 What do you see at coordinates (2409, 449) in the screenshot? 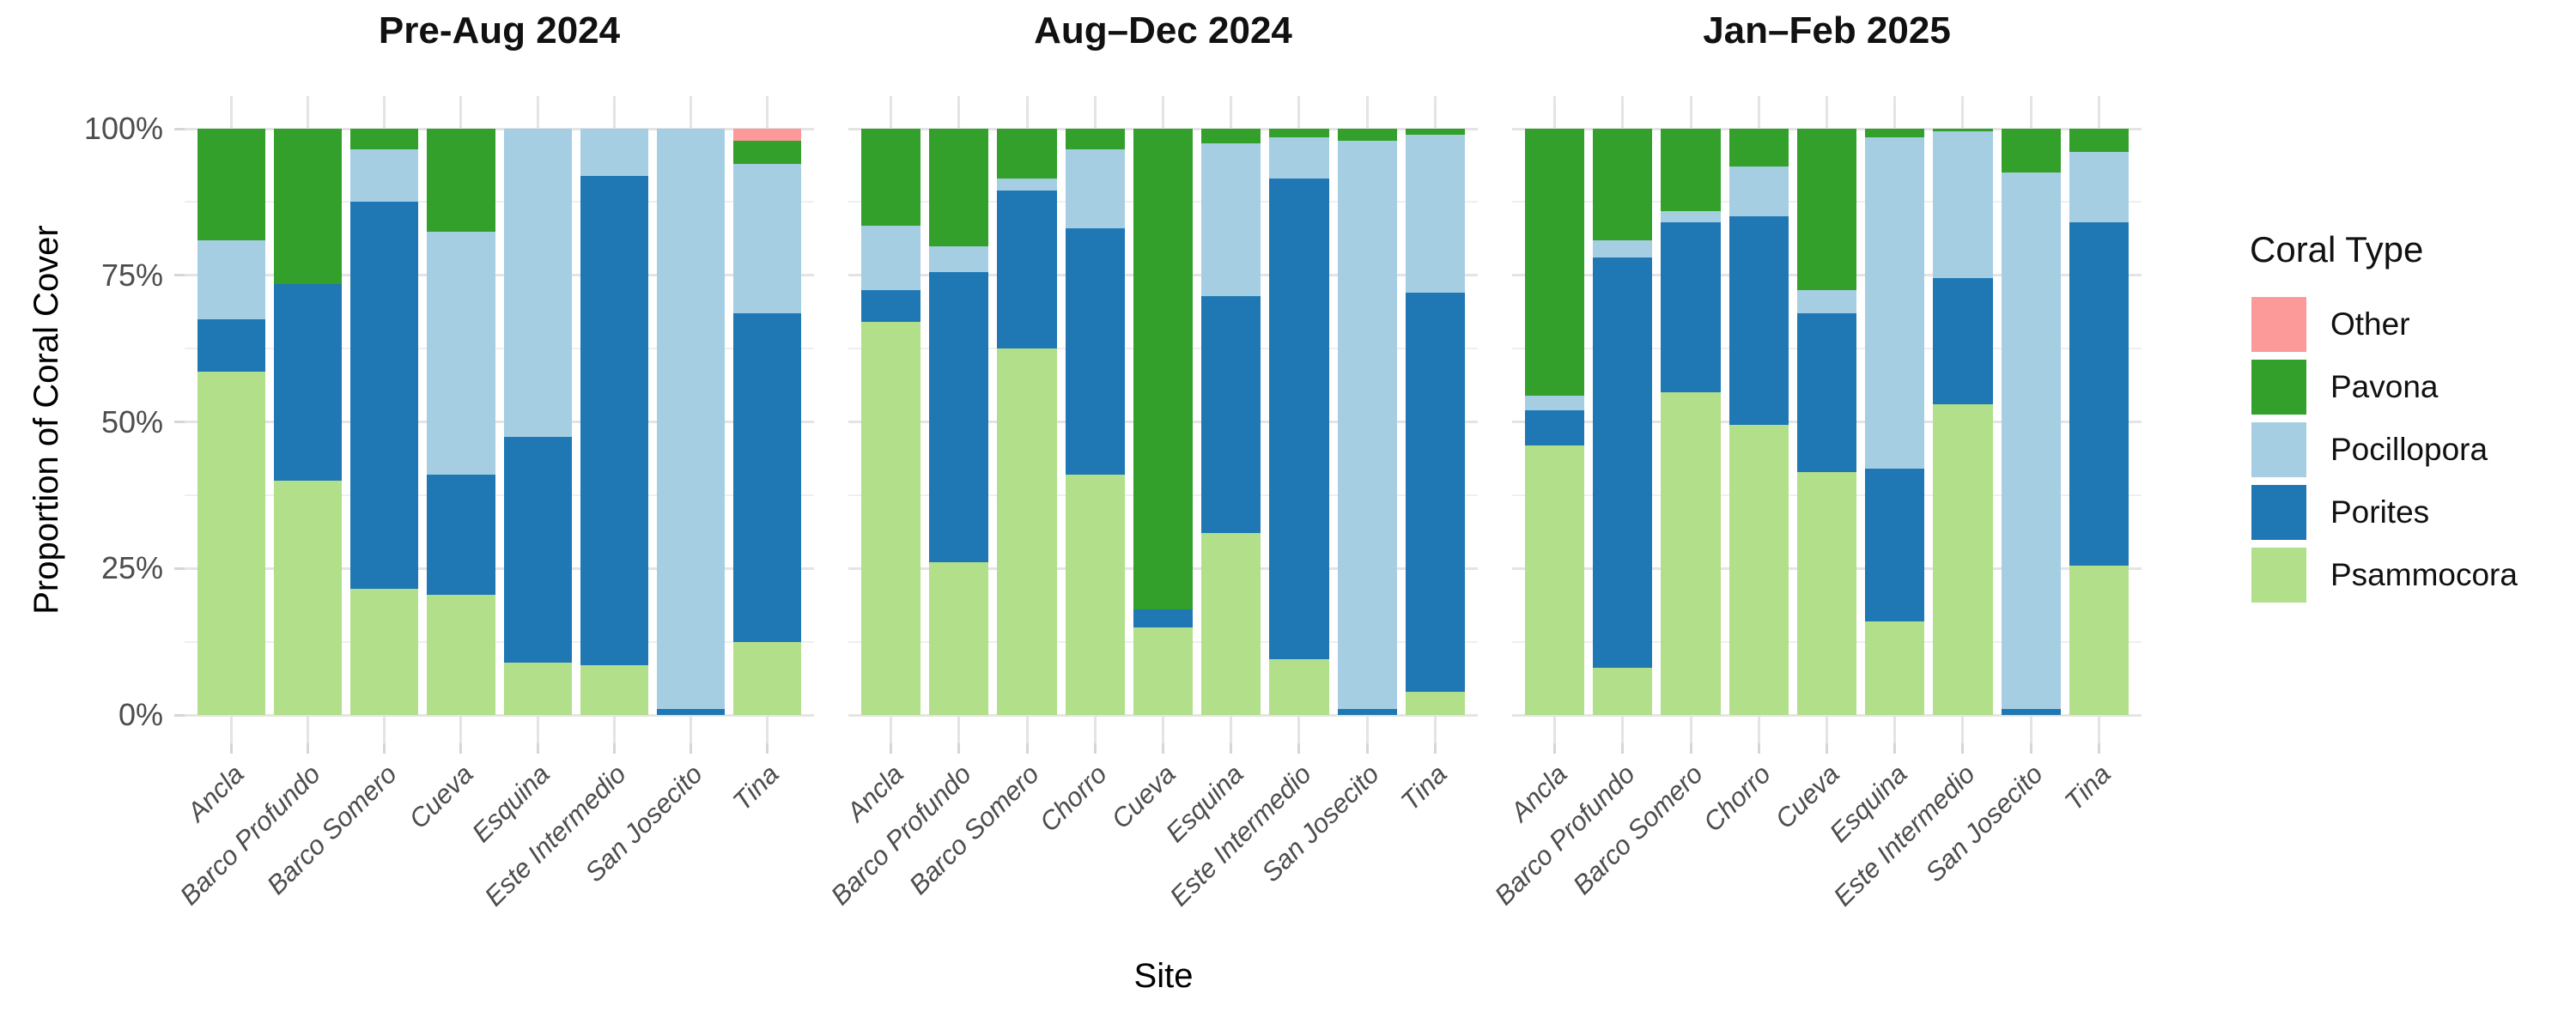
I see `legend-label: Pocillopora` at bounding box center [2409, 449].